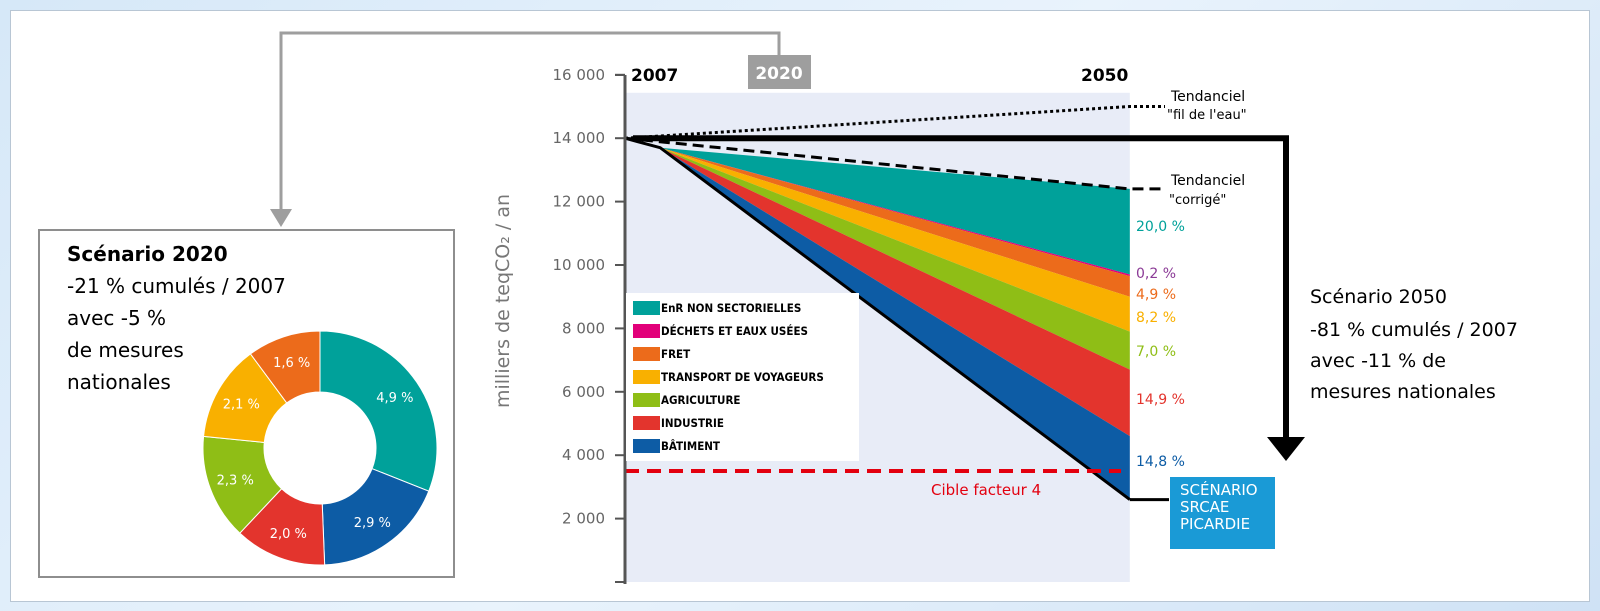 The image size is (1600, 611). I want to click on x-marker-2050: 2050, so click(1104, 76).